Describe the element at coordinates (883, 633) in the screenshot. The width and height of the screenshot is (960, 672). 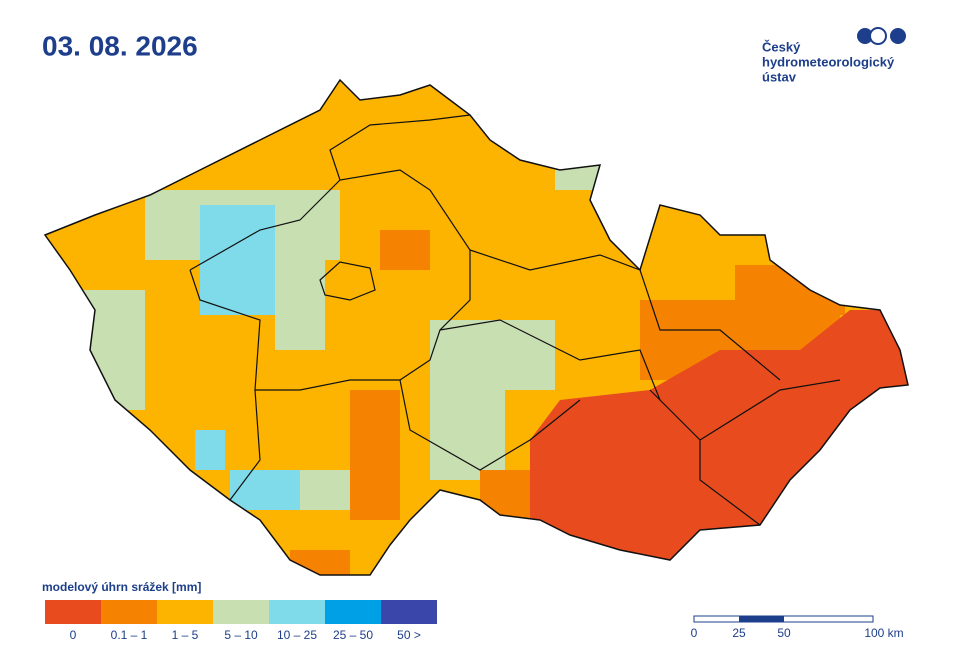
I see `scale-label: 100 km` at that location.